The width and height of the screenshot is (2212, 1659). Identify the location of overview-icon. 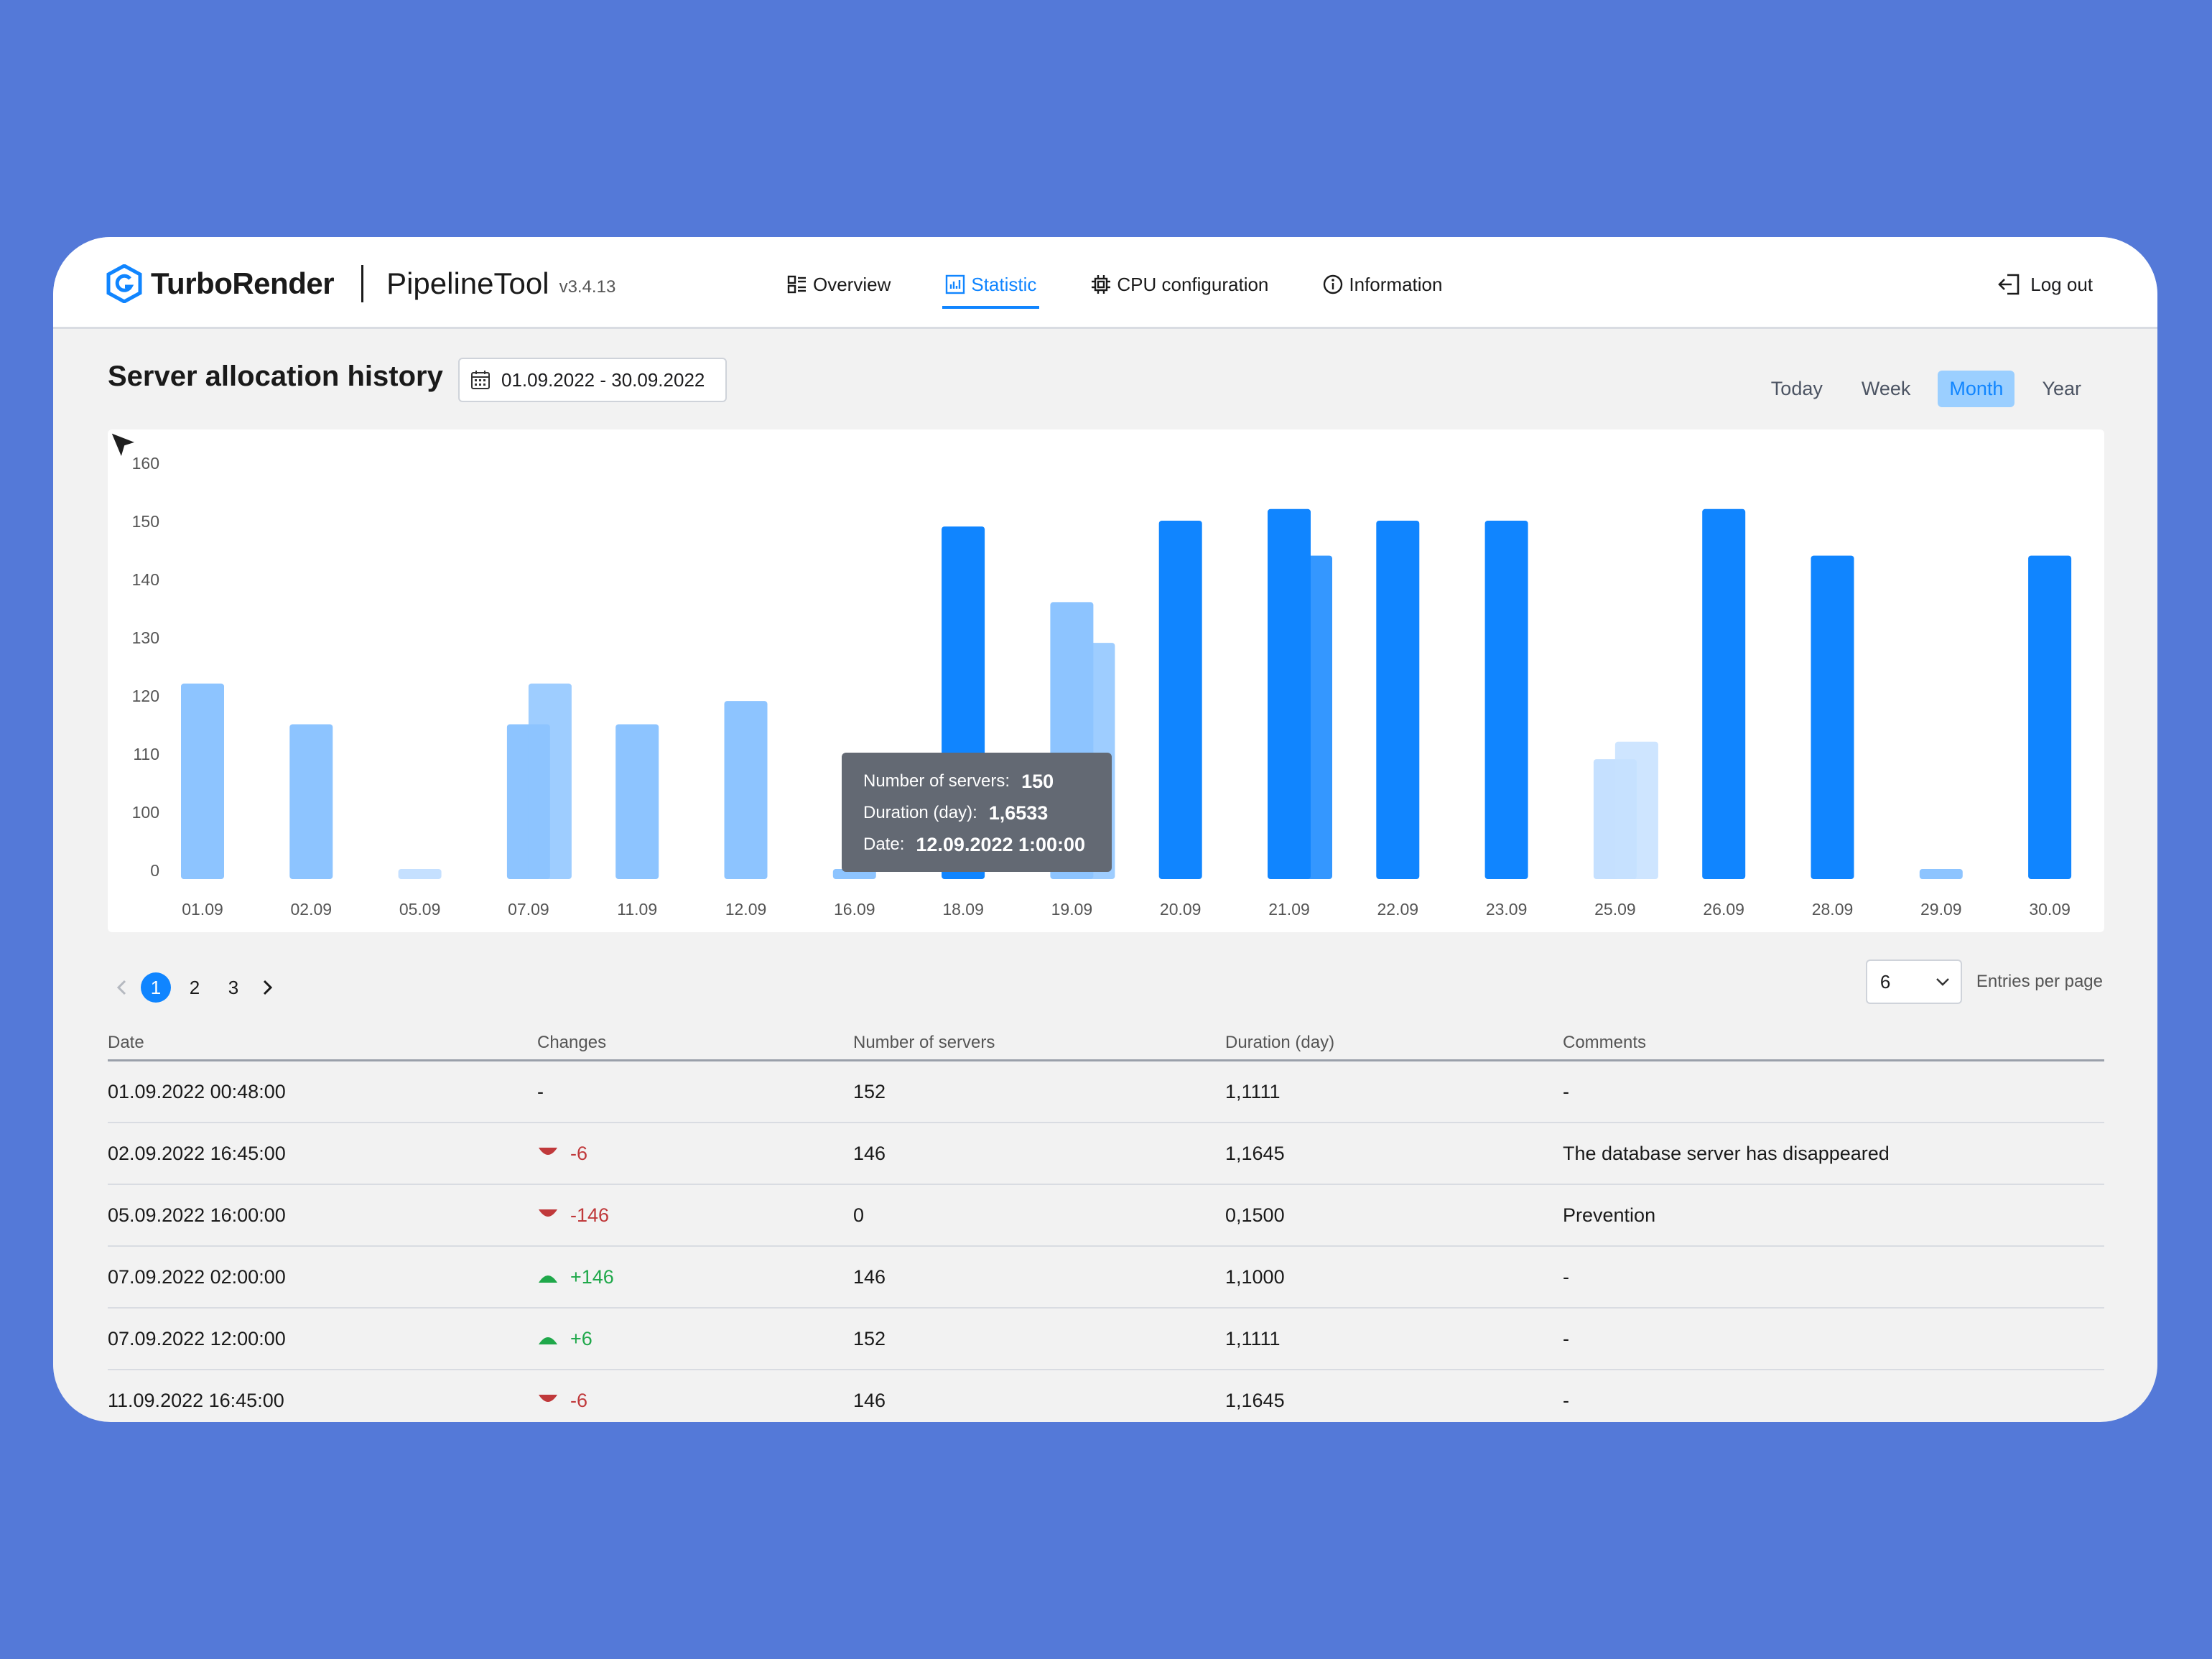
(797, 284).